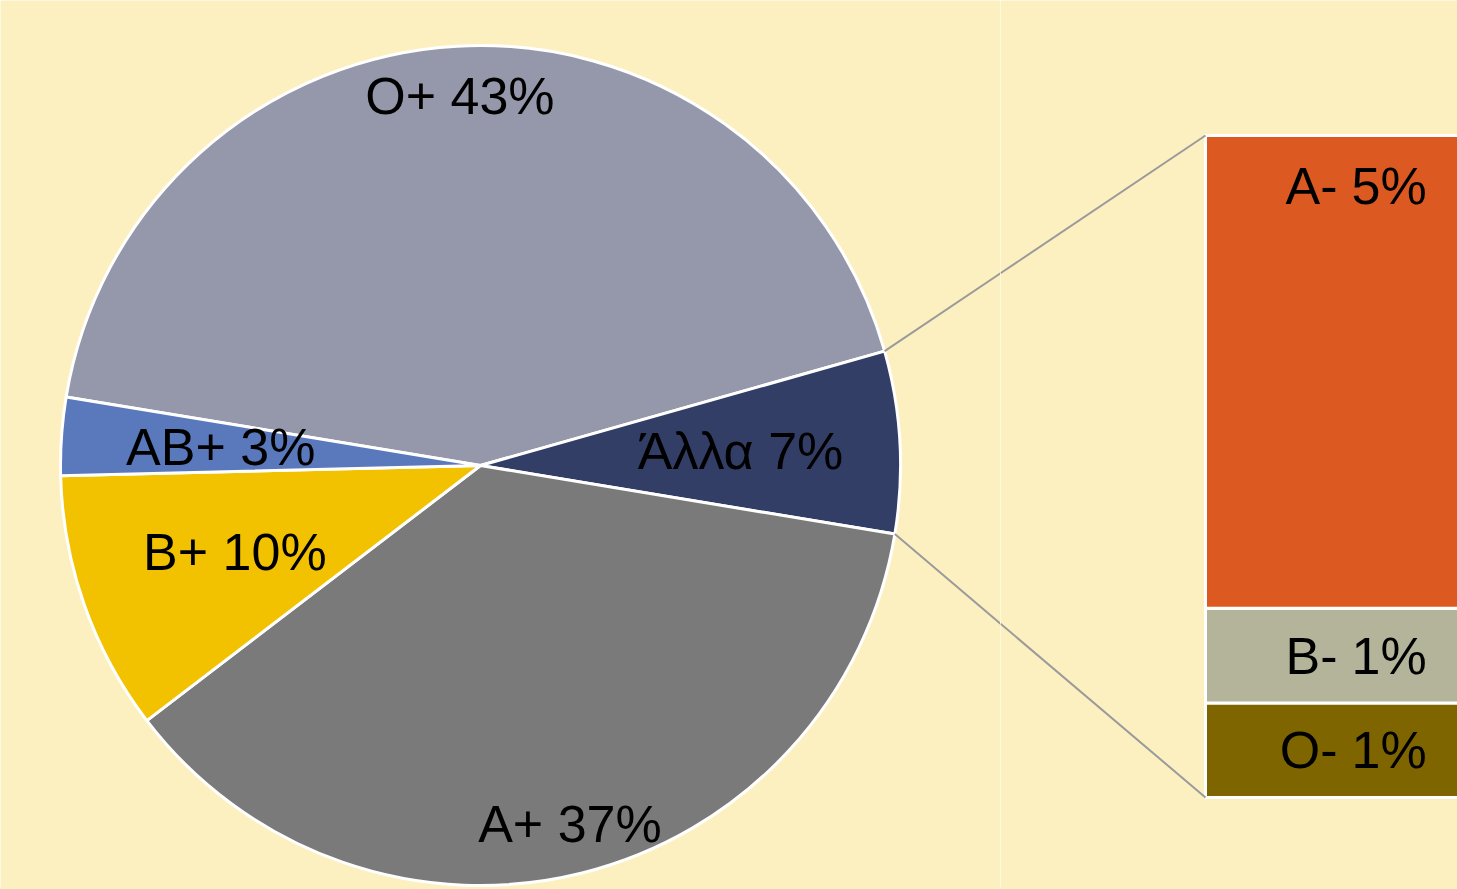  Describe the element at coordinates (235, 551) in the screenshot. I see `slice-label: B+ 10%` at that location.